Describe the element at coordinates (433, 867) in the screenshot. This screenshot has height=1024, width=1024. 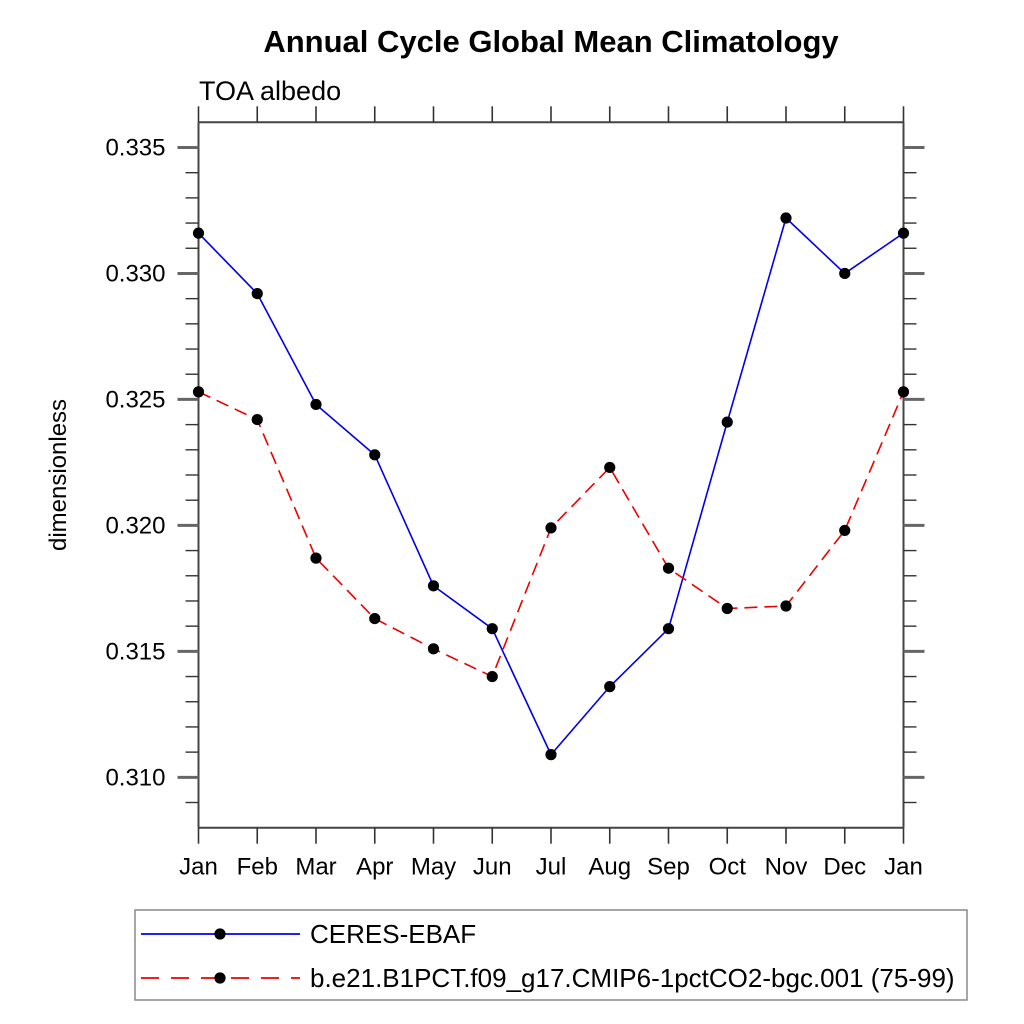
I see `x-tick-label: May` at that location.